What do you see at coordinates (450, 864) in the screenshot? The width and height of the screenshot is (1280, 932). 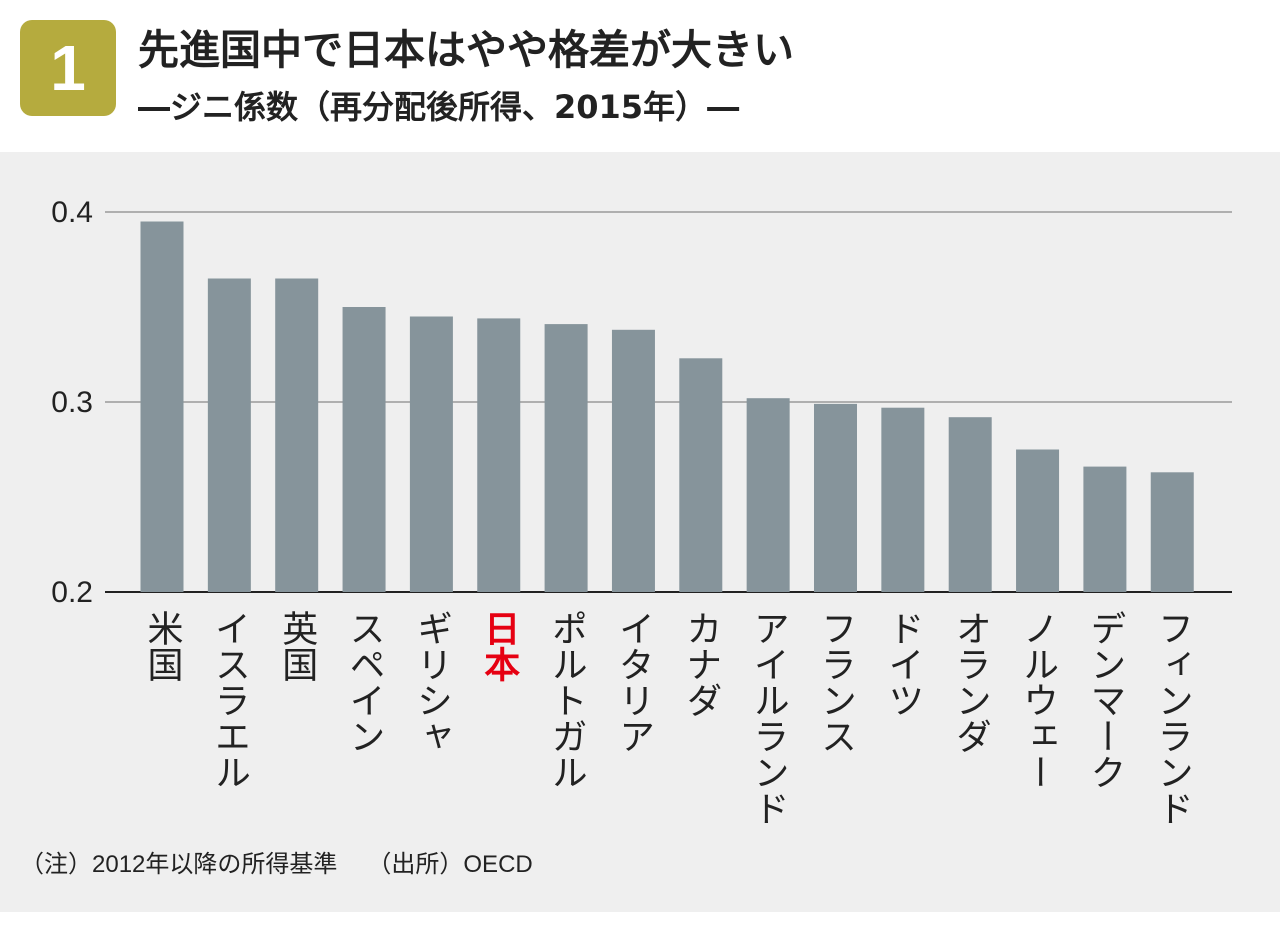 I see `source-text: （出所）OECD` at bounding box center [450, 864].